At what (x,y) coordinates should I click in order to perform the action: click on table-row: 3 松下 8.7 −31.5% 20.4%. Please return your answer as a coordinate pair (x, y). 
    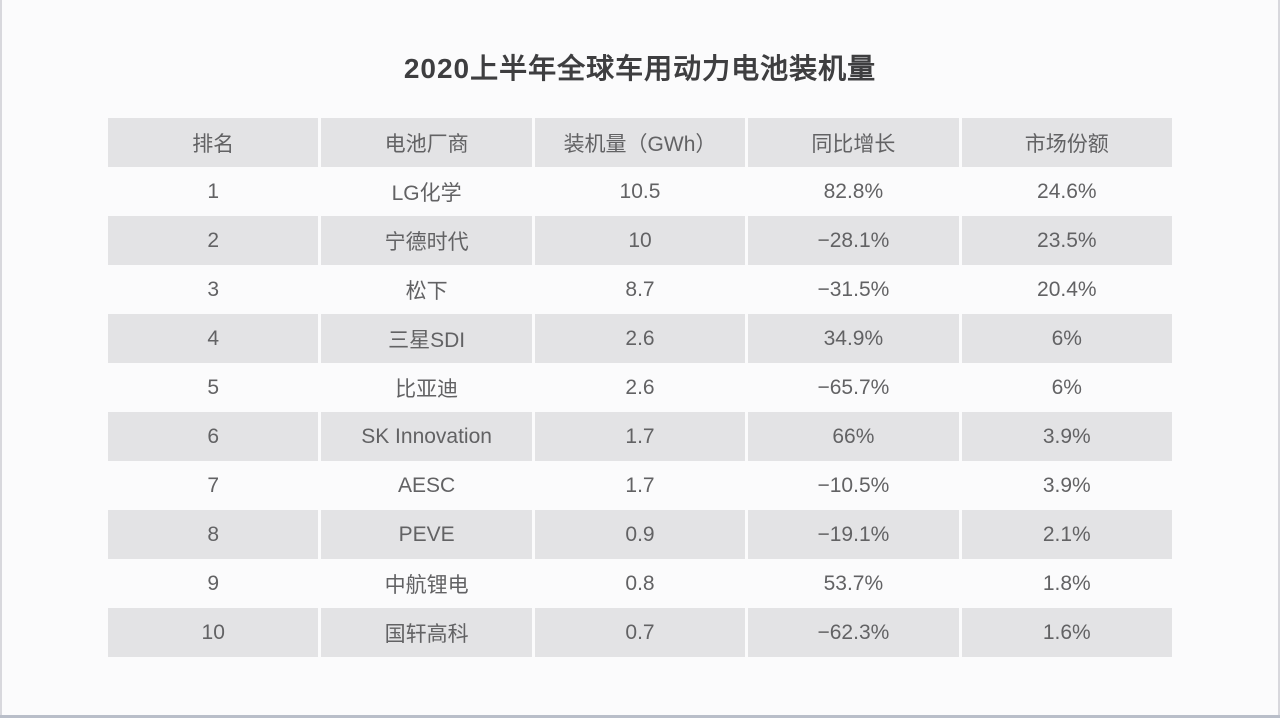
    Looking at the image, I should click on (640, 289).